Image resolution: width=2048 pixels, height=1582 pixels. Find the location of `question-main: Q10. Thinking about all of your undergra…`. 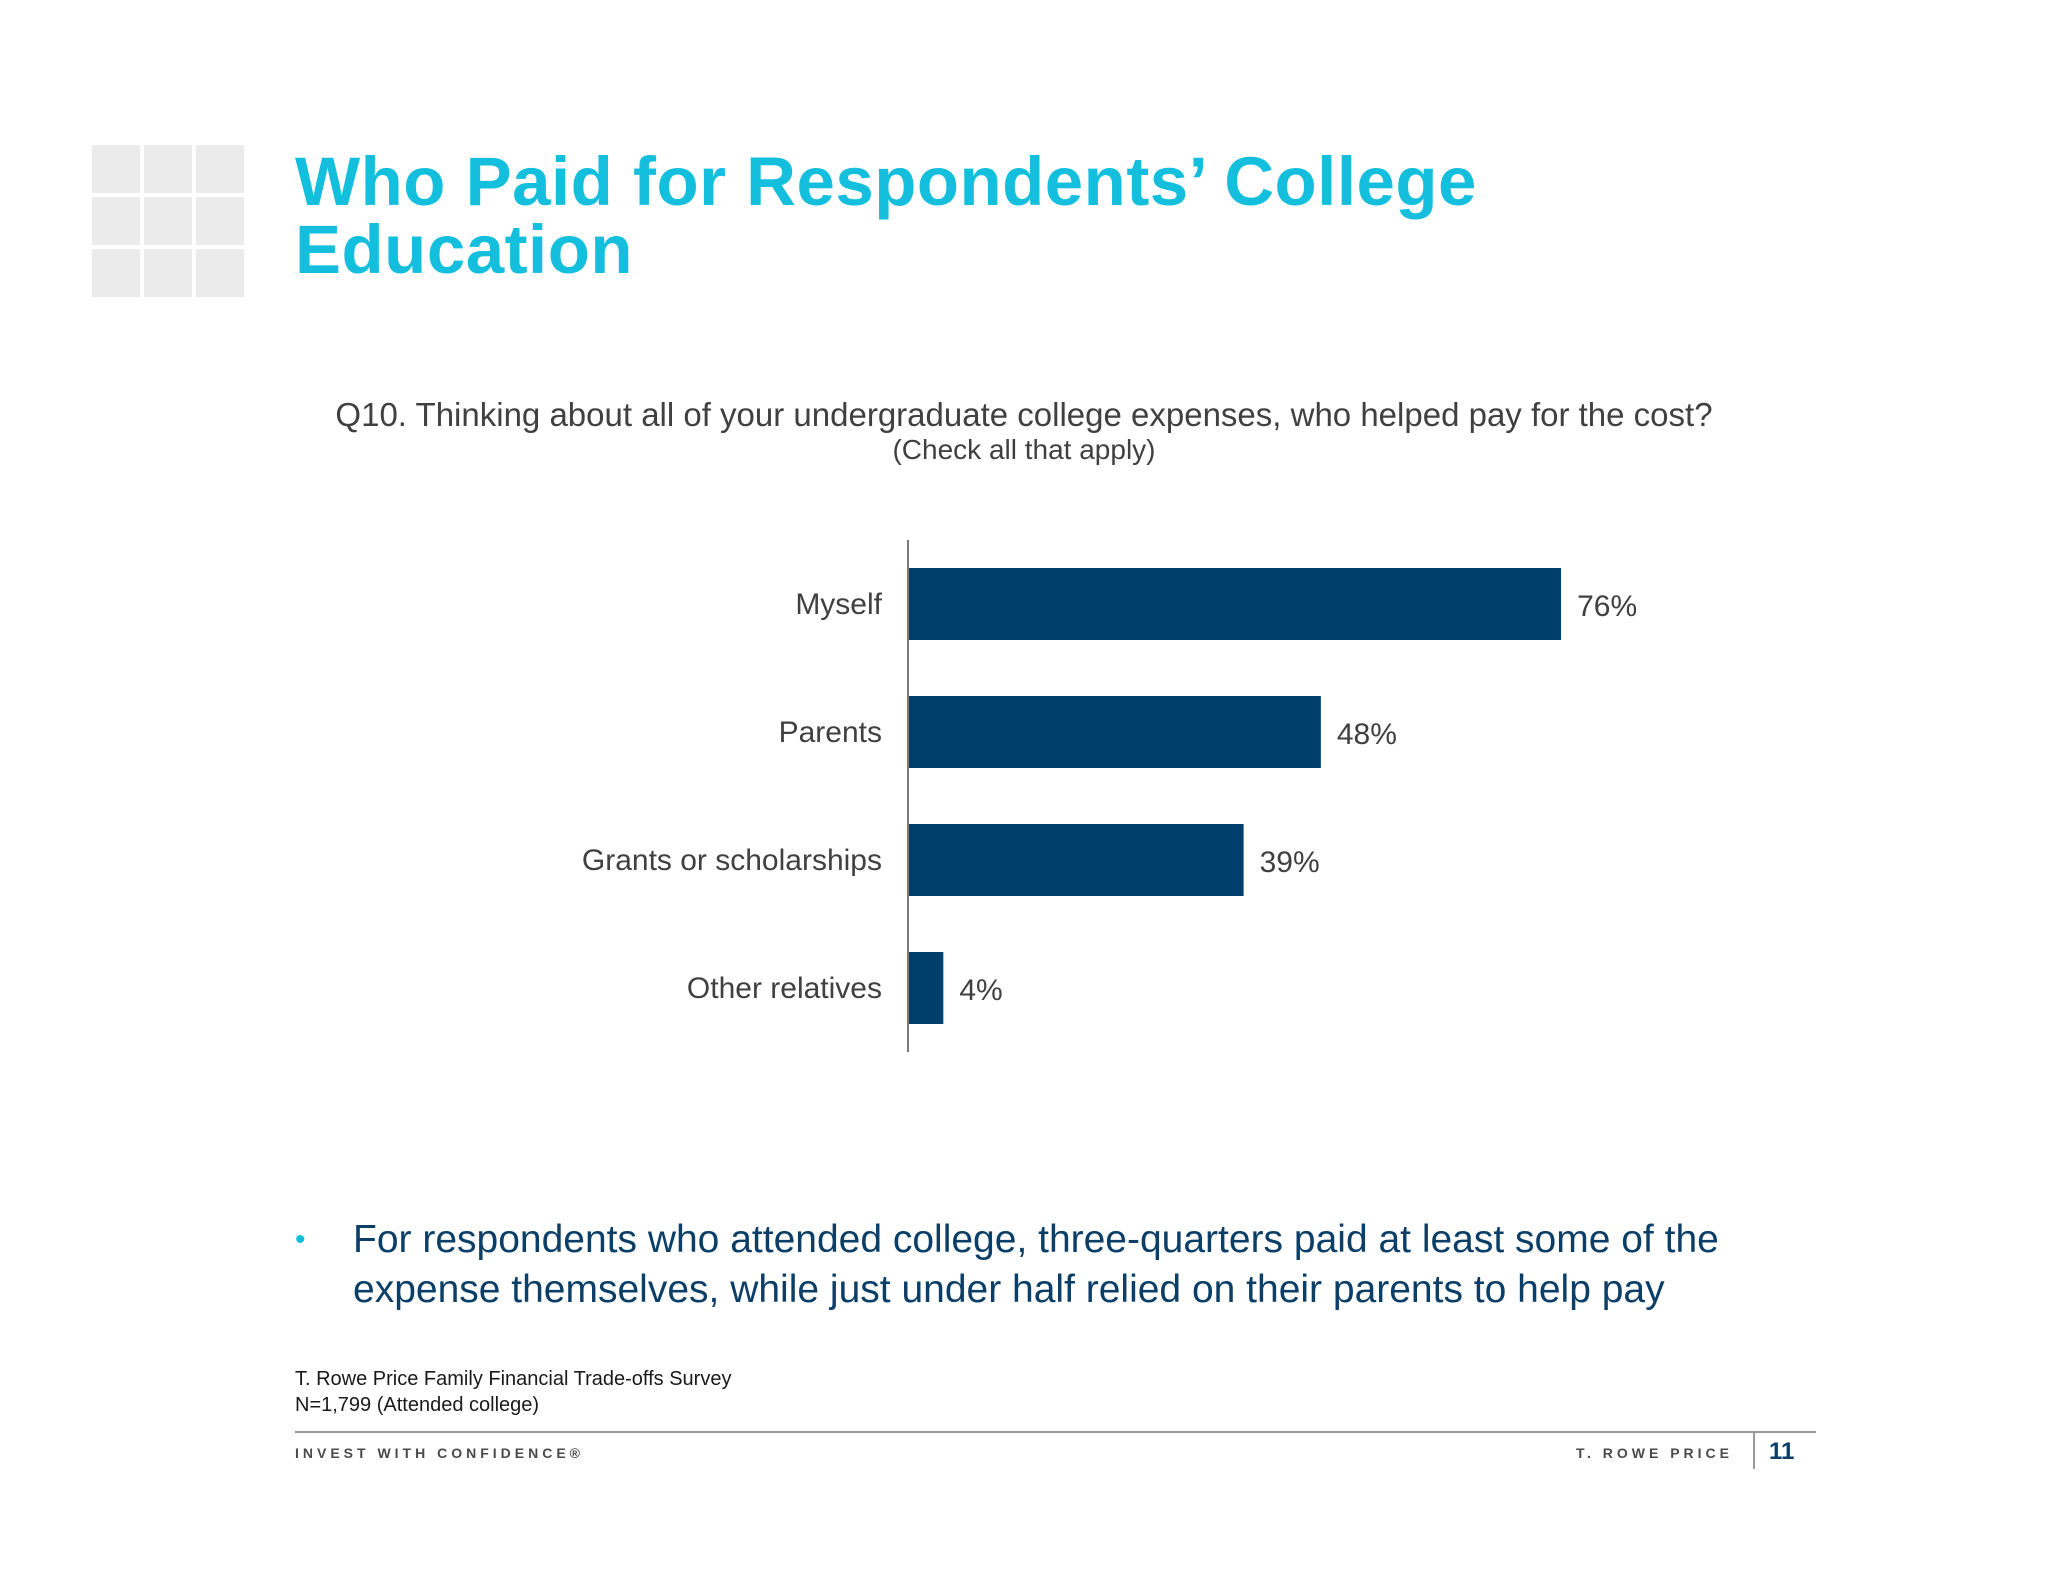

question-main: Q10. Thinking about all of your undergra… is located at coordinates (1024, 414).